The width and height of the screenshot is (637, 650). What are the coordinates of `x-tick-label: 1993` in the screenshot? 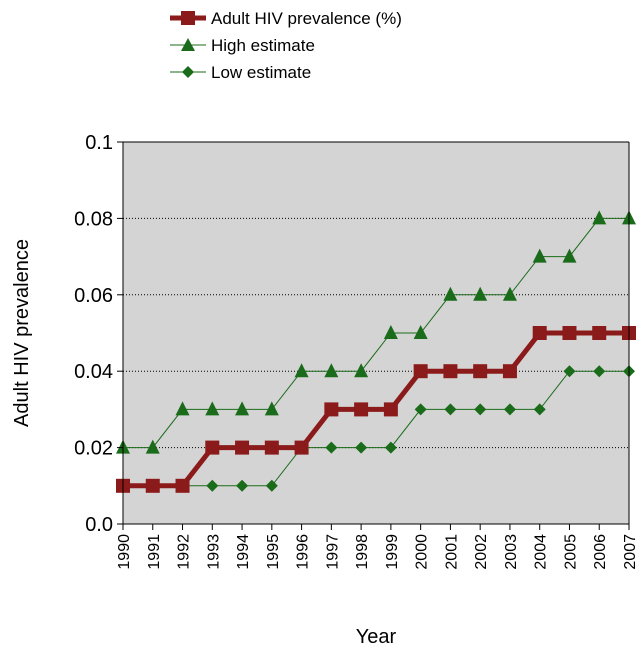 It's located at (213, 552).